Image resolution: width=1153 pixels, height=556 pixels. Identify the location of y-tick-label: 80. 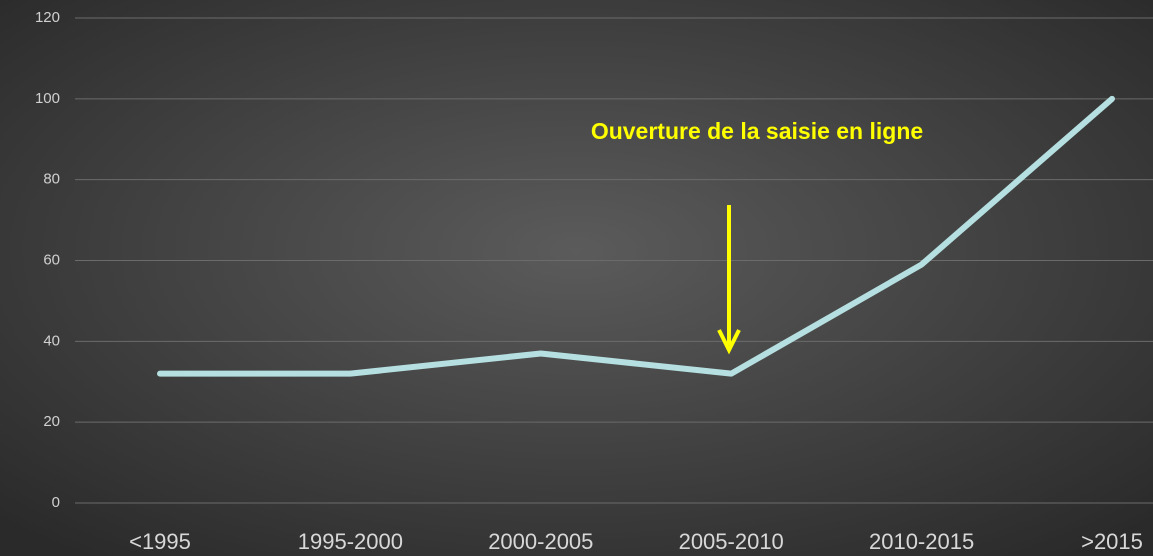
(51, 179).